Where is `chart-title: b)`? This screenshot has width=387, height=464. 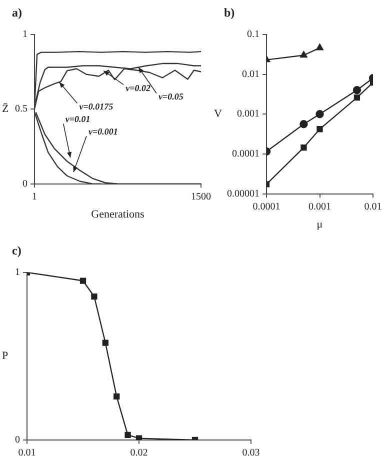
chart-title: b) is located at coordinates (229, 12).